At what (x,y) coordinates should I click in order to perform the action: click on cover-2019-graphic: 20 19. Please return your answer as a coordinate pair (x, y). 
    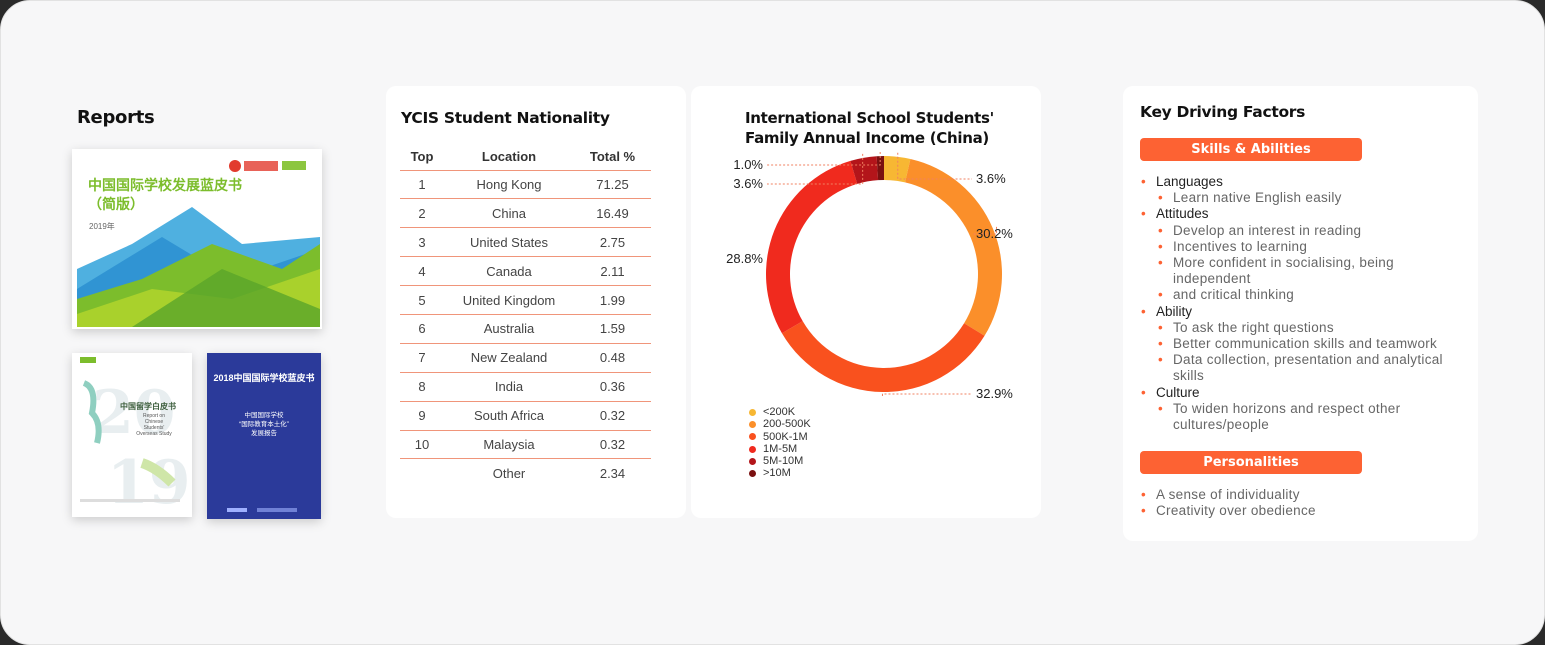
    Looking at the image, I should click on (135, 437).